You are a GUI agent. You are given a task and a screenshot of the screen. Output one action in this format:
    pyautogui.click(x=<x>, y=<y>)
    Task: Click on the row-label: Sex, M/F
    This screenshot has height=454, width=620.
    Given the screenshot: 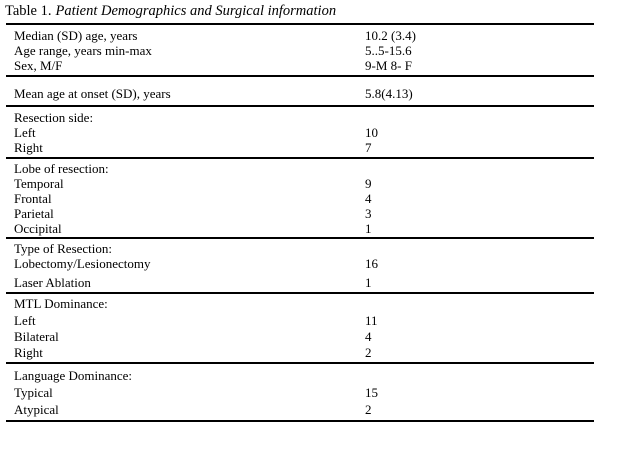 What is the action you would take?
    pyautogui.click(x=38, y=65)
    